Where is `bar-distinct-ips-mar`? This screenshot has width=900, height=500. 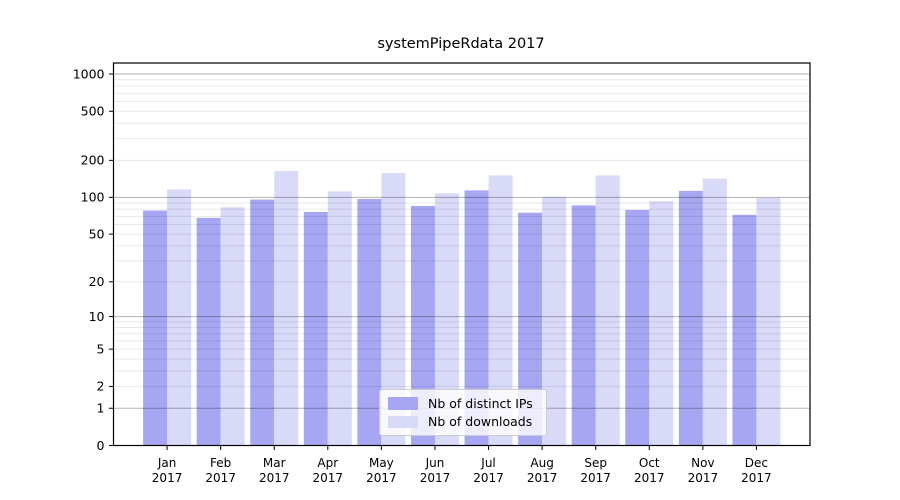 bar-distinct-ips-mar is located at coordinates (262, 322).